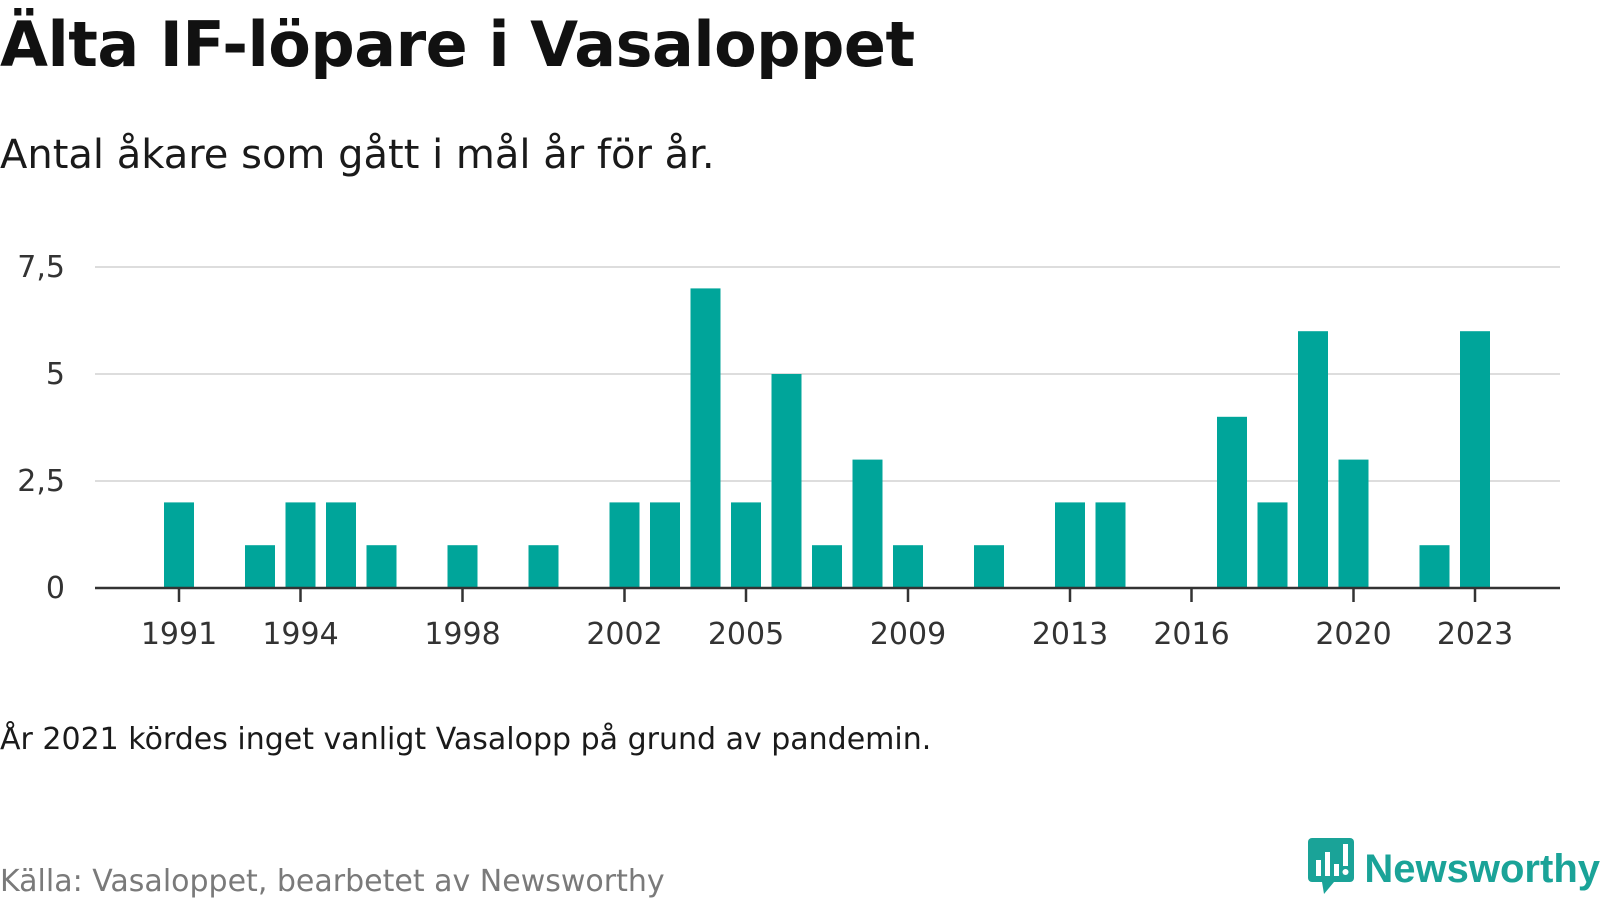 This screenshot has width=1600, height=902. I want to click on x-tick-label: 1994, so click(300, 634).